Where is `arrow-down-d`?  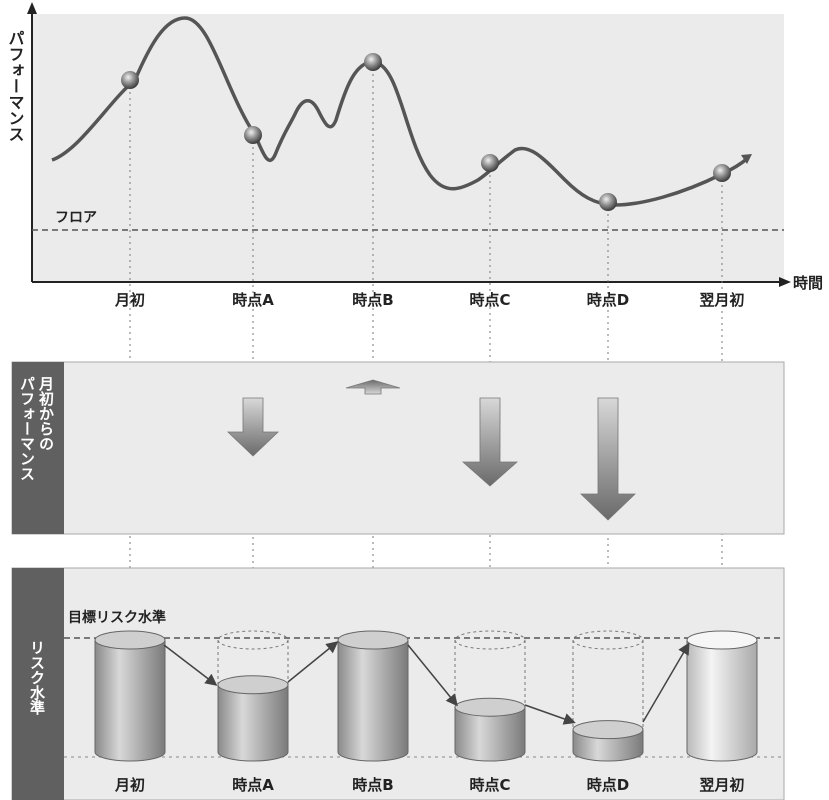 arrow-down-d is located at coordinates (608, 459).